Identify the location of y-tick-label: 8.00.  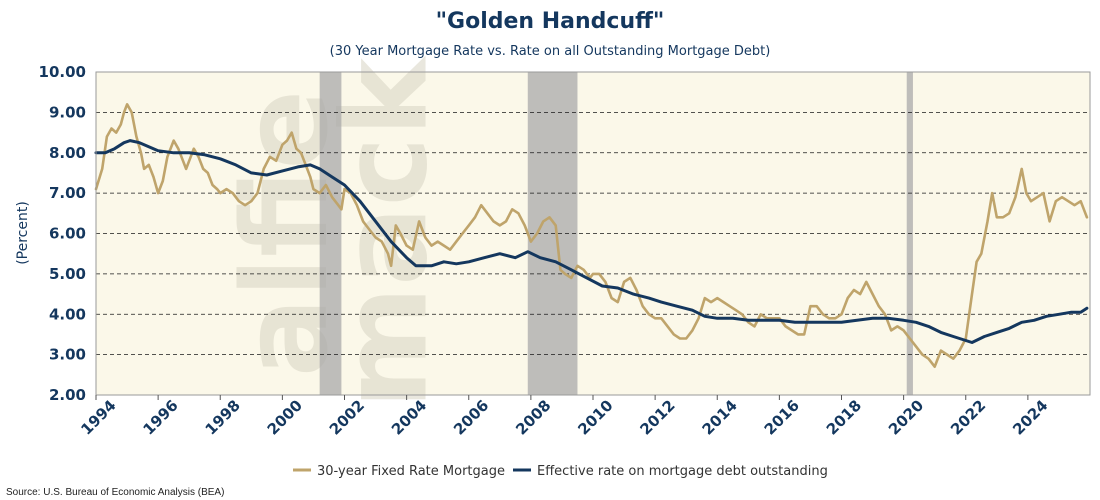
(67, 153).